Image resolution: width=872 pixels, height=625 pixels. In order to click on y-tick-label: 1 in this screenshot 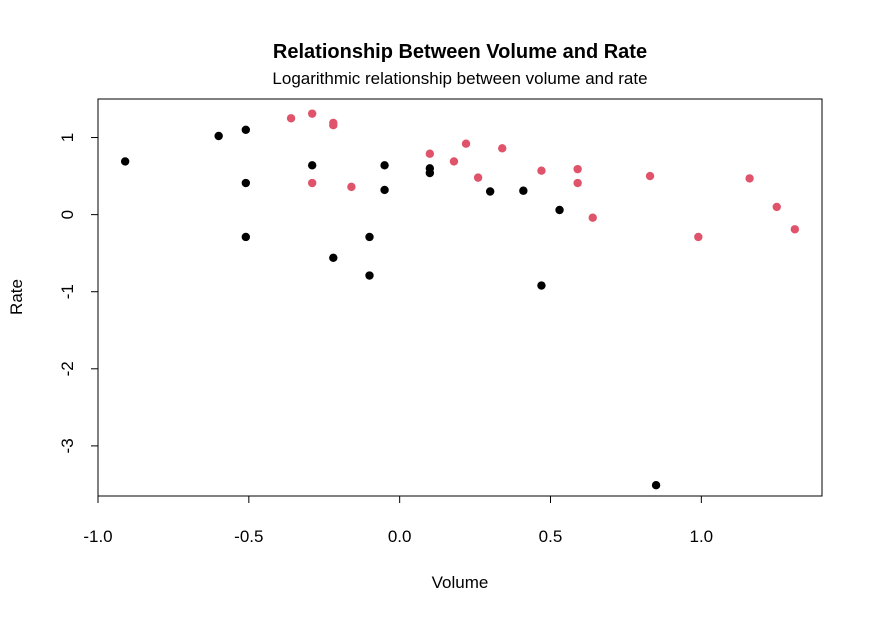, I will do `click(67, 137)`.